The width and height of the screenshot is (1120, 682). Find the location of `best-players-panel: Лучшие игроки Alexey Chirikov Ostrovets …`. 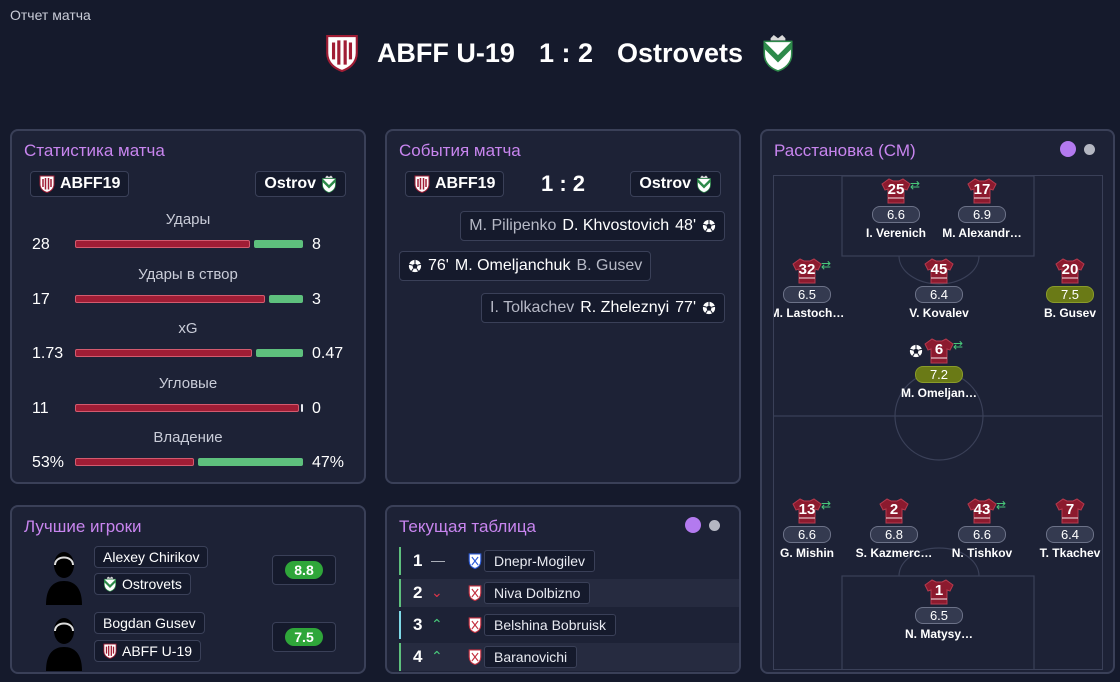

best-players-panel: Лучшие игроки Alexey Chirikov Ostrovets … is located at coordinates (188, 589).